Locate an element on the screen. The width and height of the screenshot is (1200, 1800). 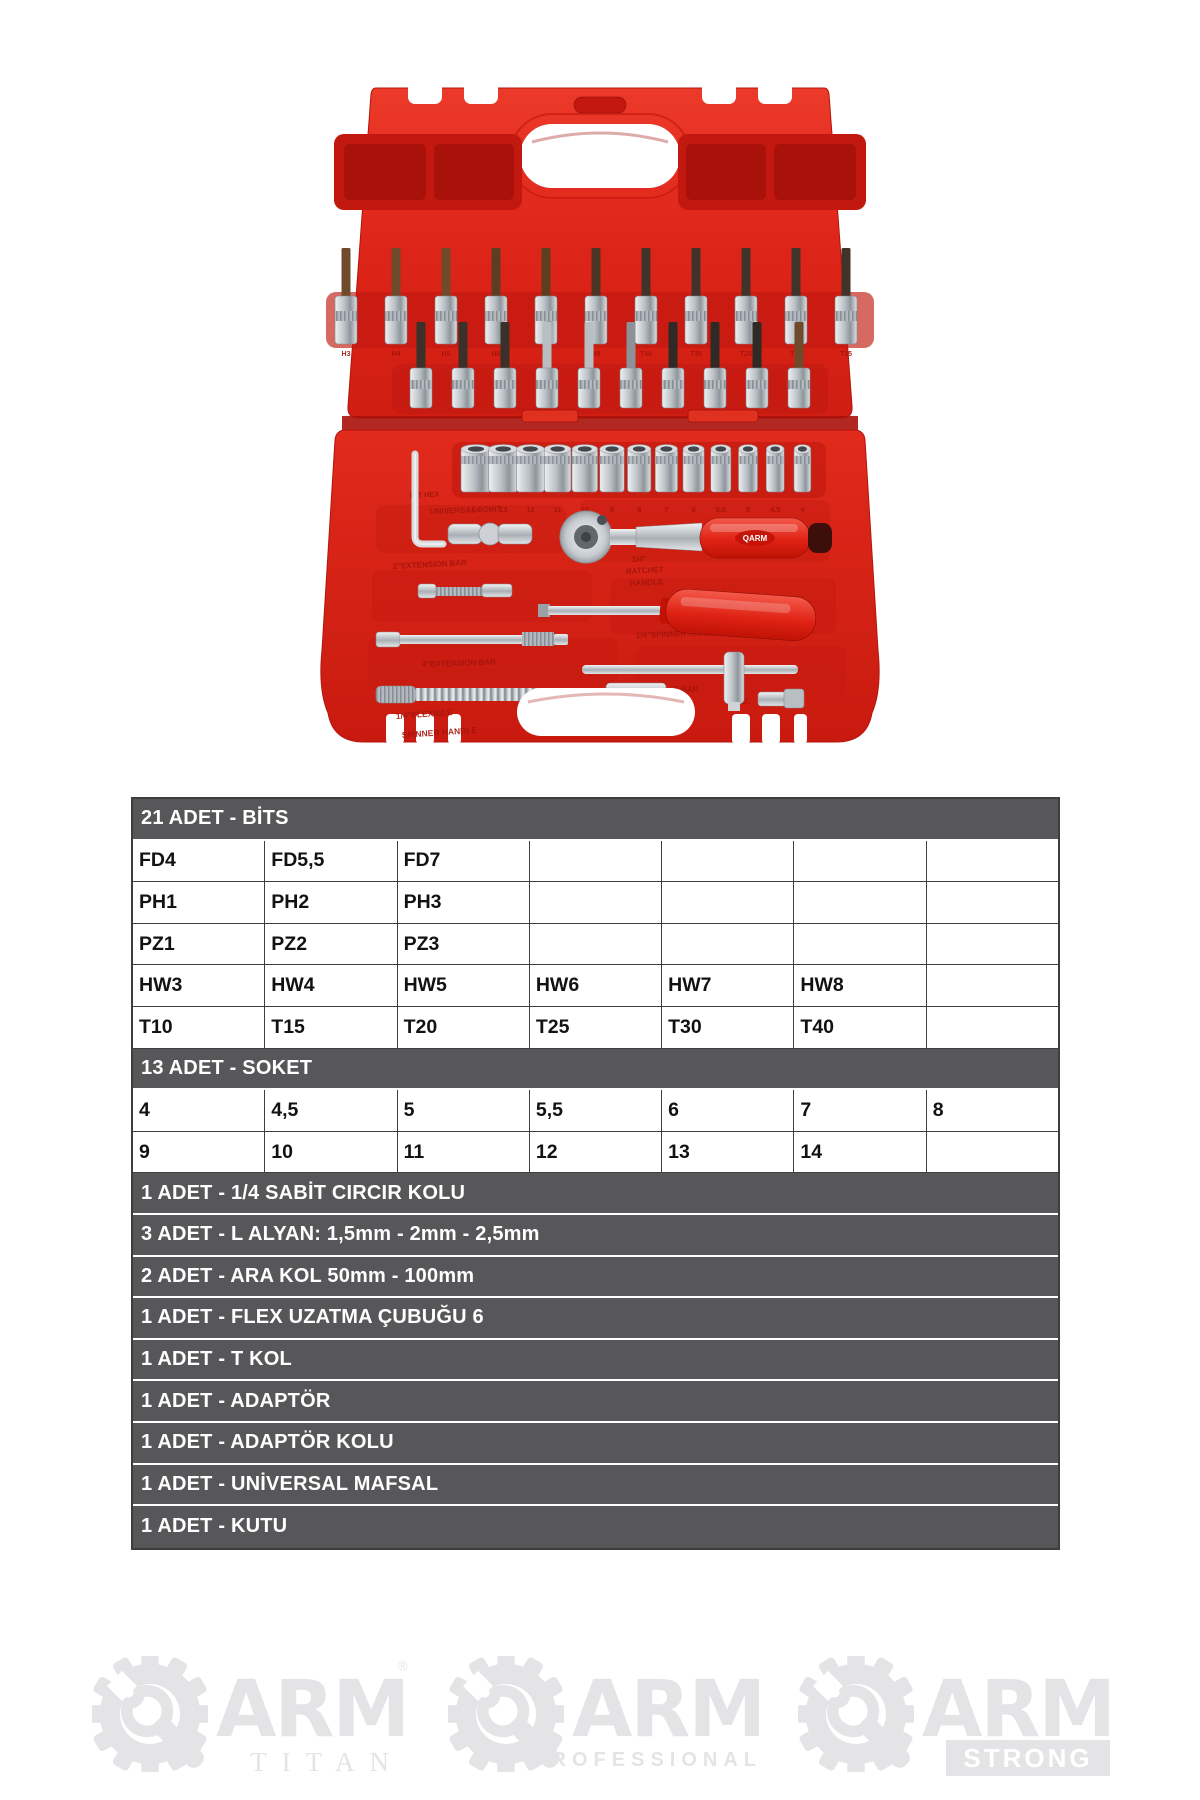
spinner-handle is located at coordinates (677, 615).